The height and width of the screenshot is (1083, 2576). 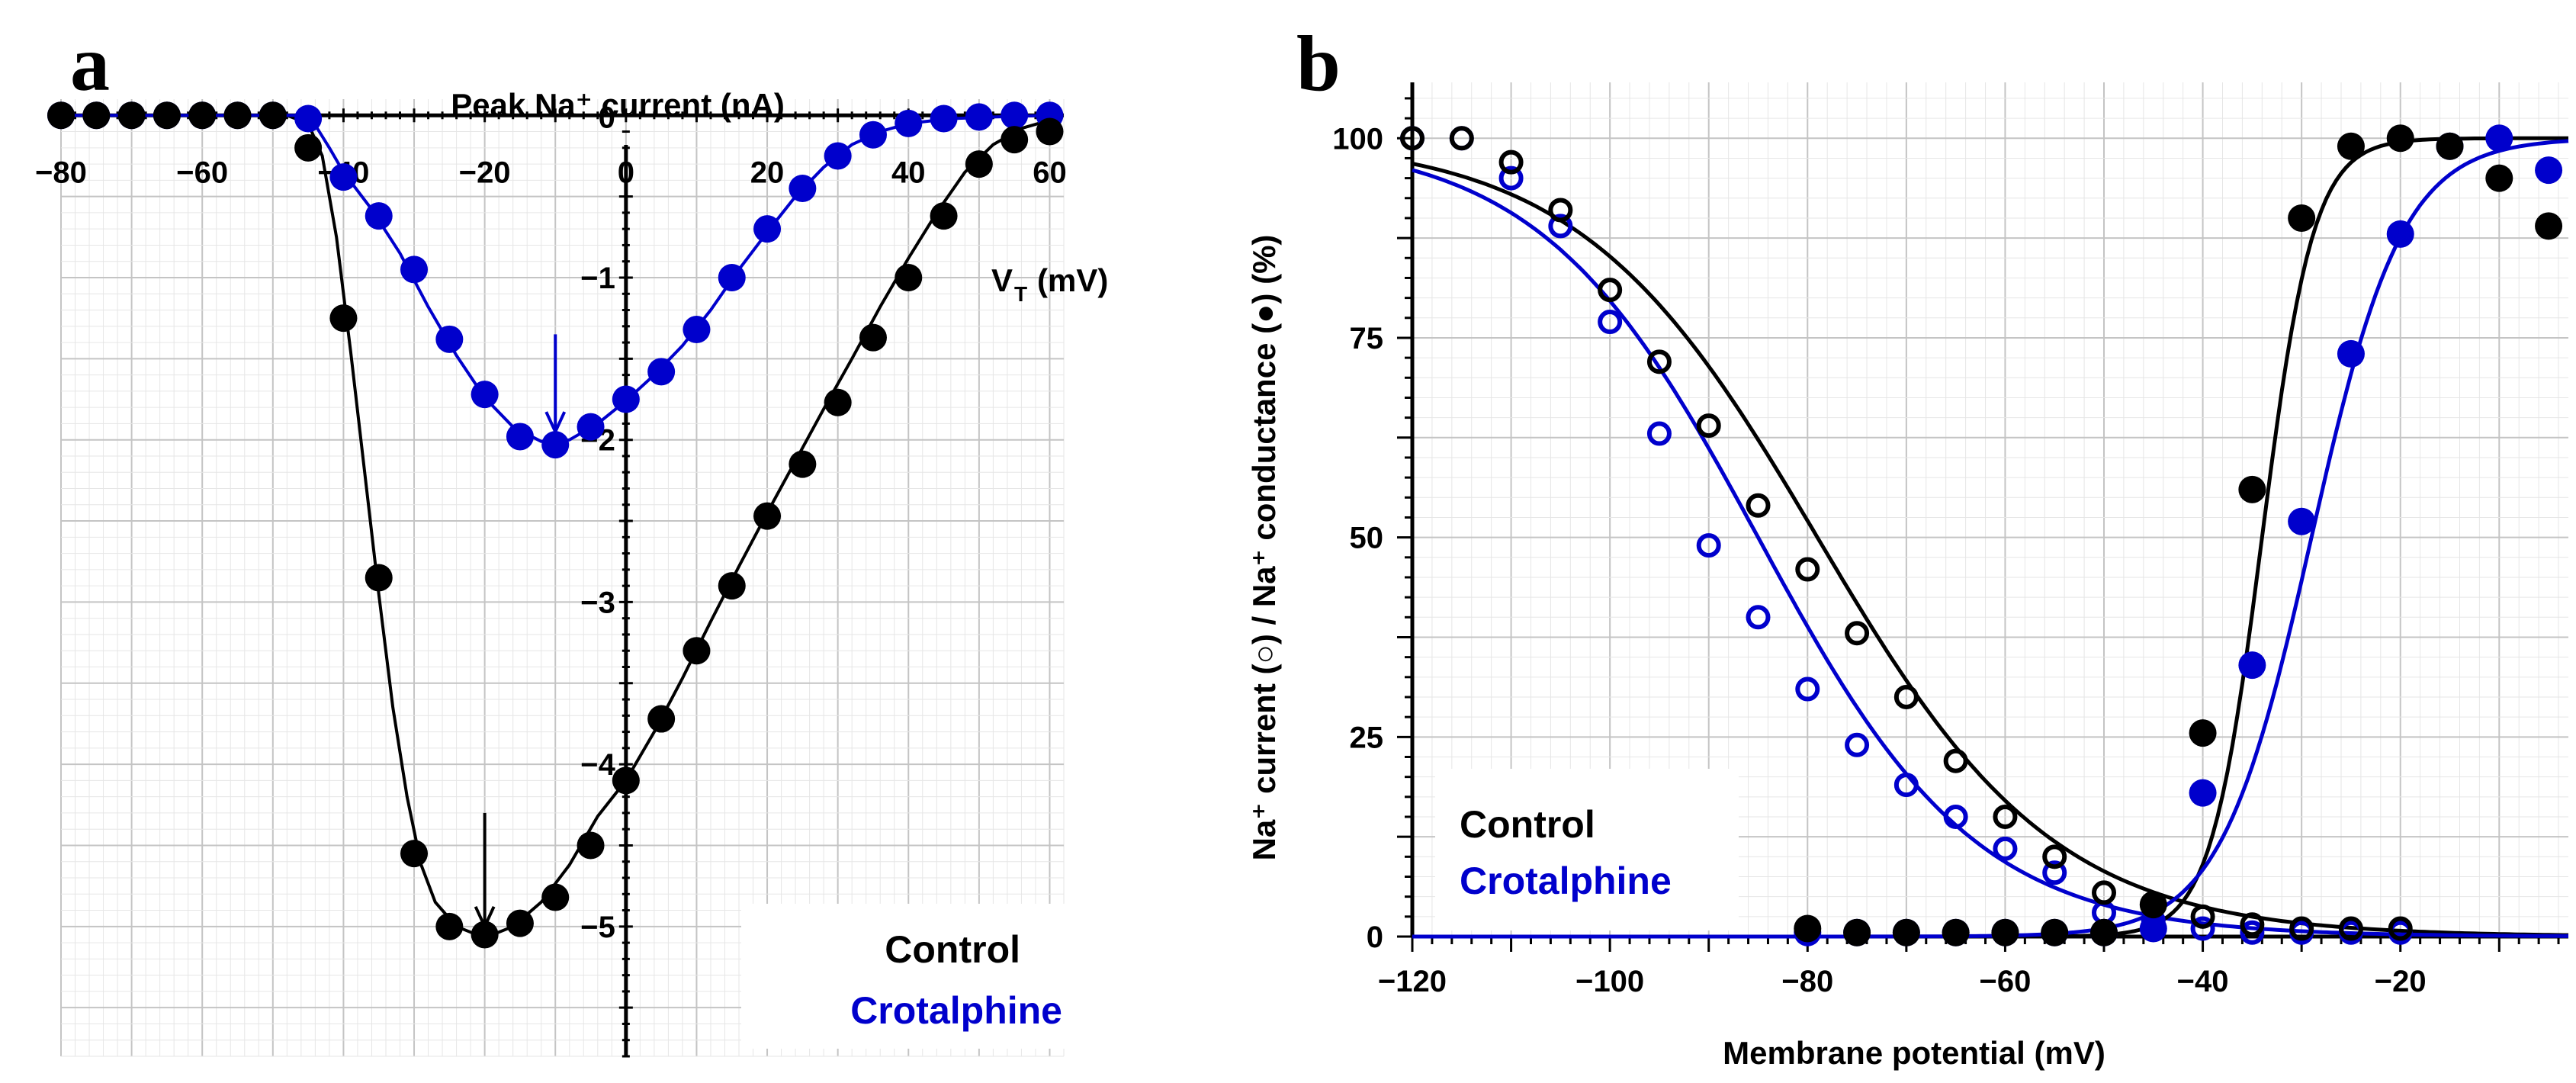 I want to click on panel-b-letter: b, so click(x=1318, y=64).